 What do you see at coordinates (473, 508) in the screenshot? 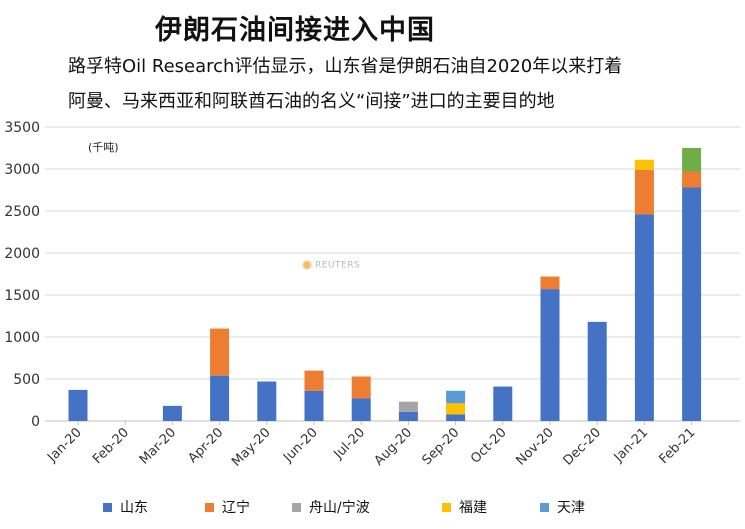
I see `legend-label: 福建` at bounding box center [473, 508].